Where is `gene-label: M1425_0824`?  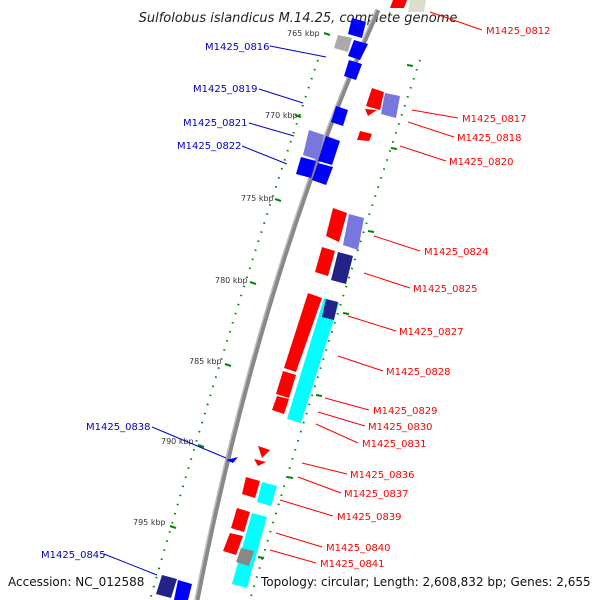
gene-label: M1425_0824 is located at coordinates (456, 252).